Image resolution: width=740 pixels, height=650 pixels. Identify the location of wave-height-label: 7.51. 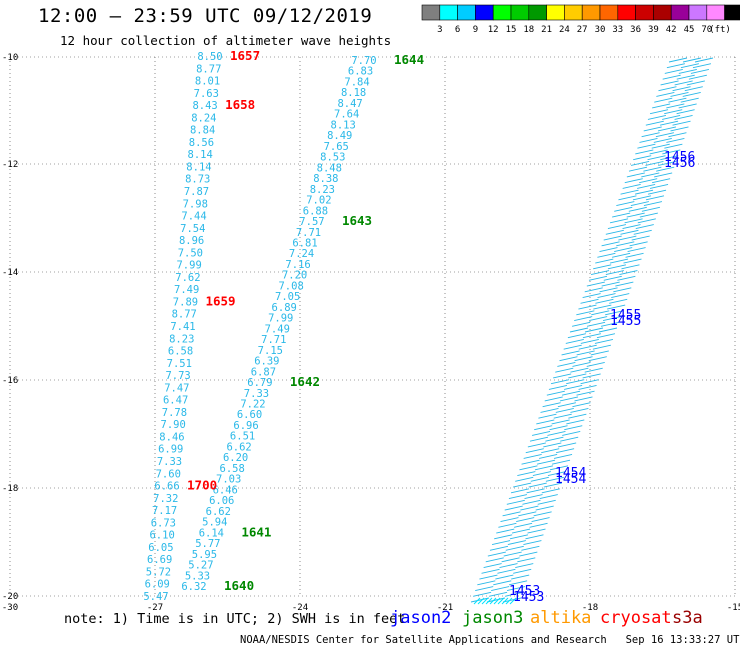
(179, 364).